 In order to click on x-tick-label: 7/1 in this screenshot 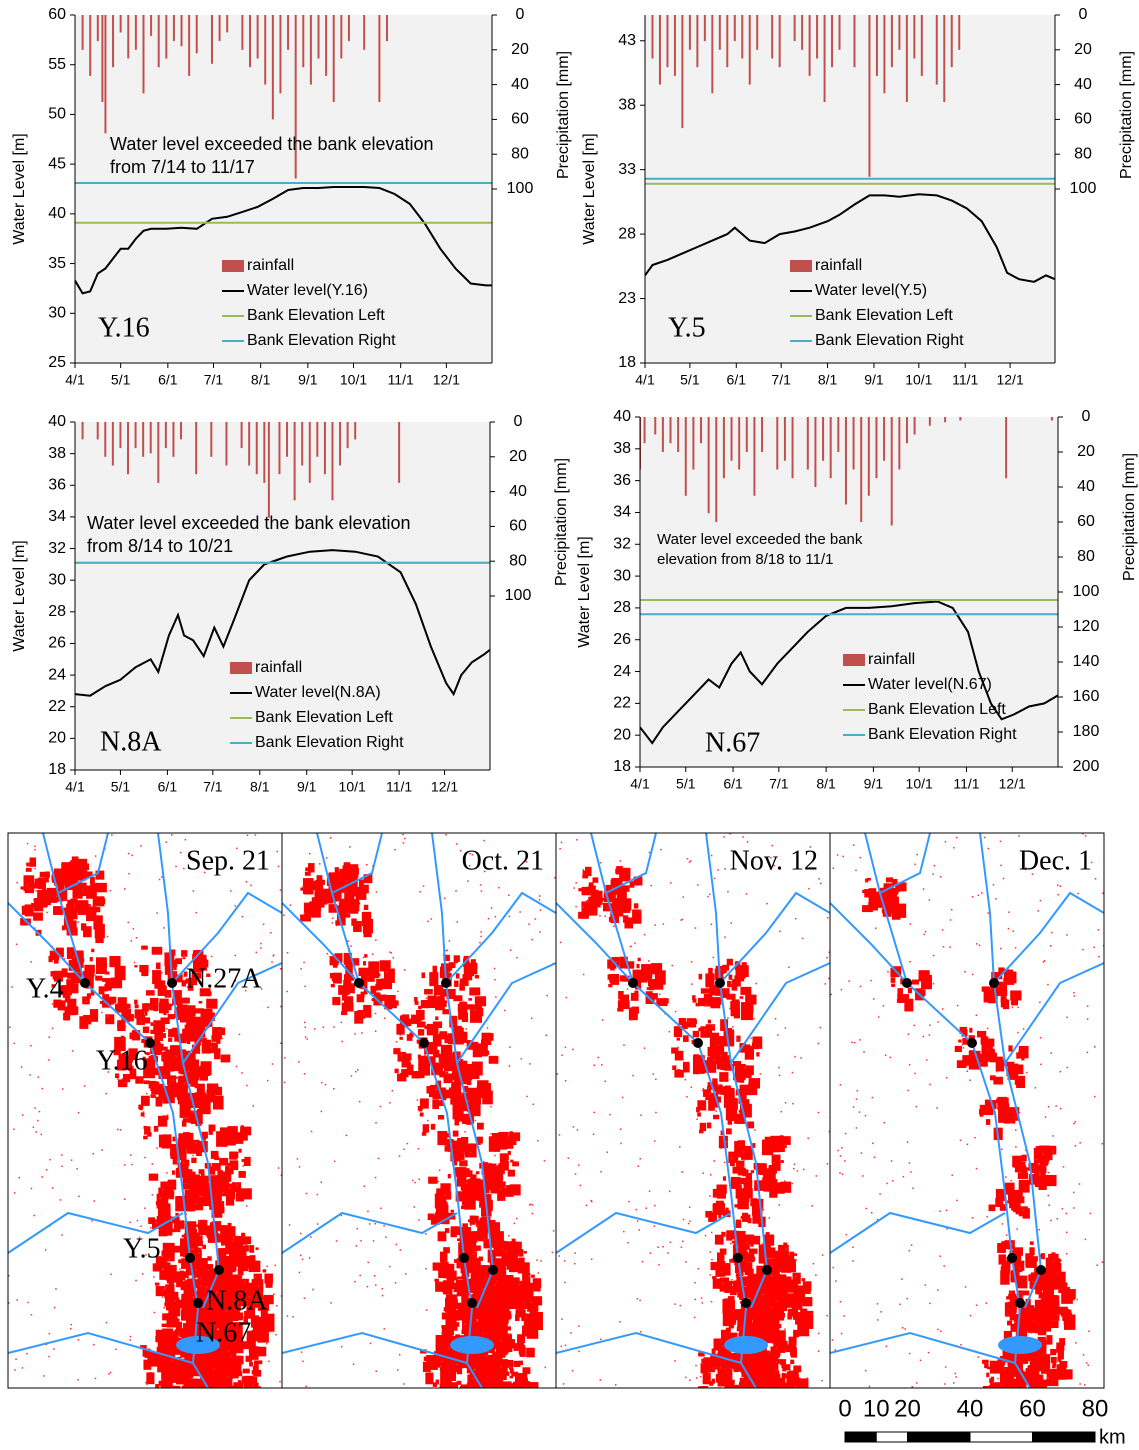, I will do `click(213, 787)`.